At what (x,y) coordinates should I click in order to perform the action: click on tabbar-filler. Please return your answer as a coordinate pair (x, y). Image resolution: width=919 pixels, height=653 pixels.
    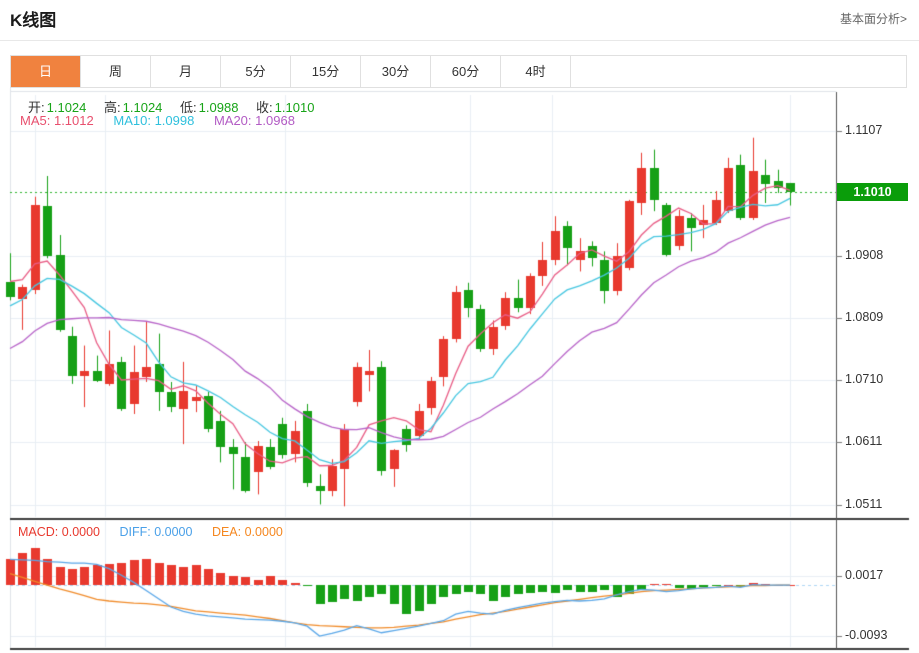
    Looking at the image, I should click on (738, 71).